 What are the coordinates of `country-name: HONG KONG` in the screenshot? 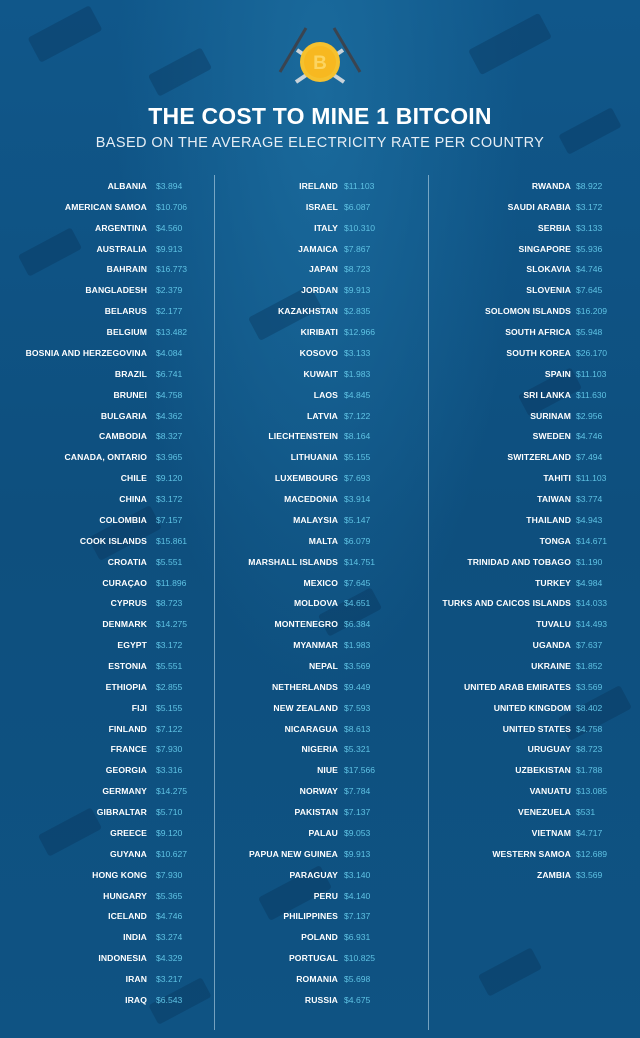 It's located at (119, 874).